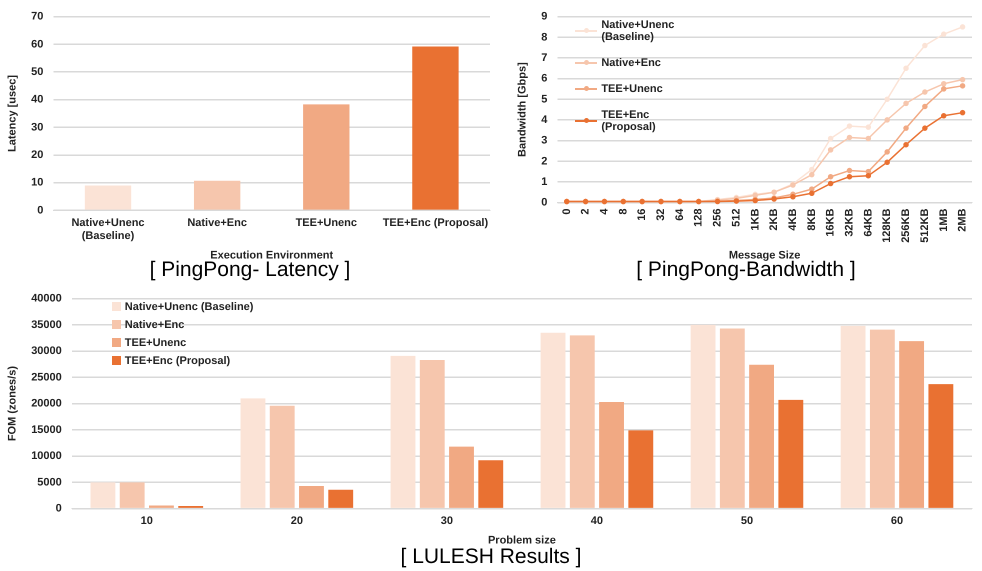  What do you see at coordinates (755, 219) in the screenshot?
I see `x-tick-label: 1KB` at bounding box center [755, 219].